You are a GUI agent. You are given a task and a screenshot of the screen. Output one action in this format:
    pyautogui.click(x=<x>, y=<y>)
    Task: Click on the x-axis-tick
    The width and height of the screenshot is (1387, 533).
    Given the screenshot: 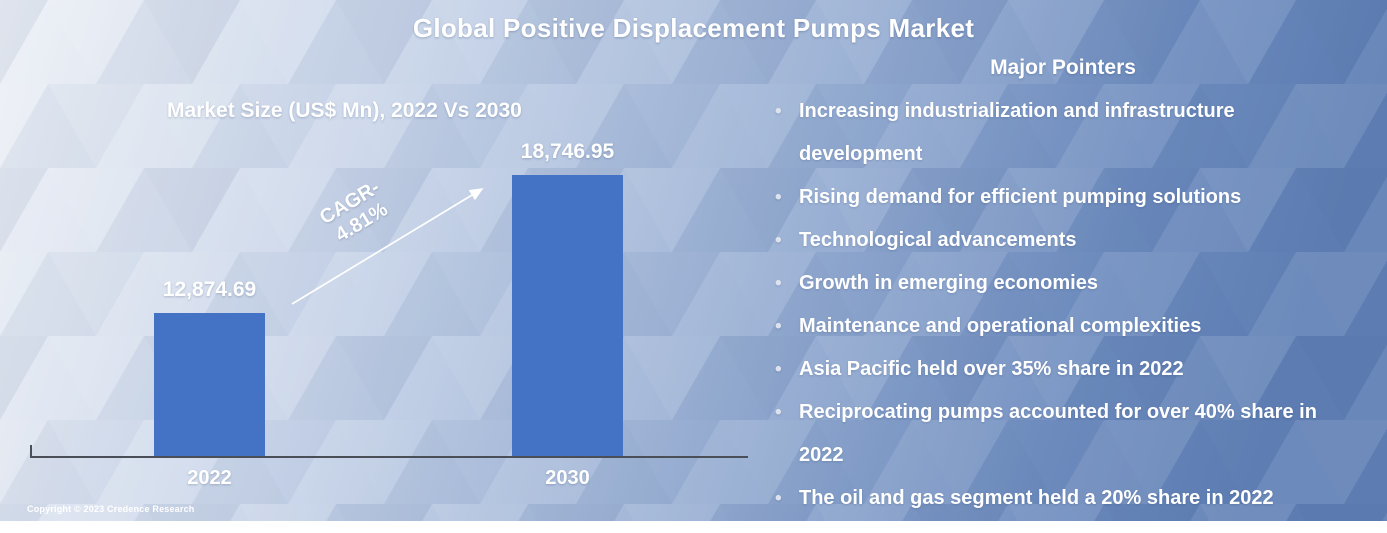 What is the action you would take?
    pyautogui.click(x=31, y=451)
    